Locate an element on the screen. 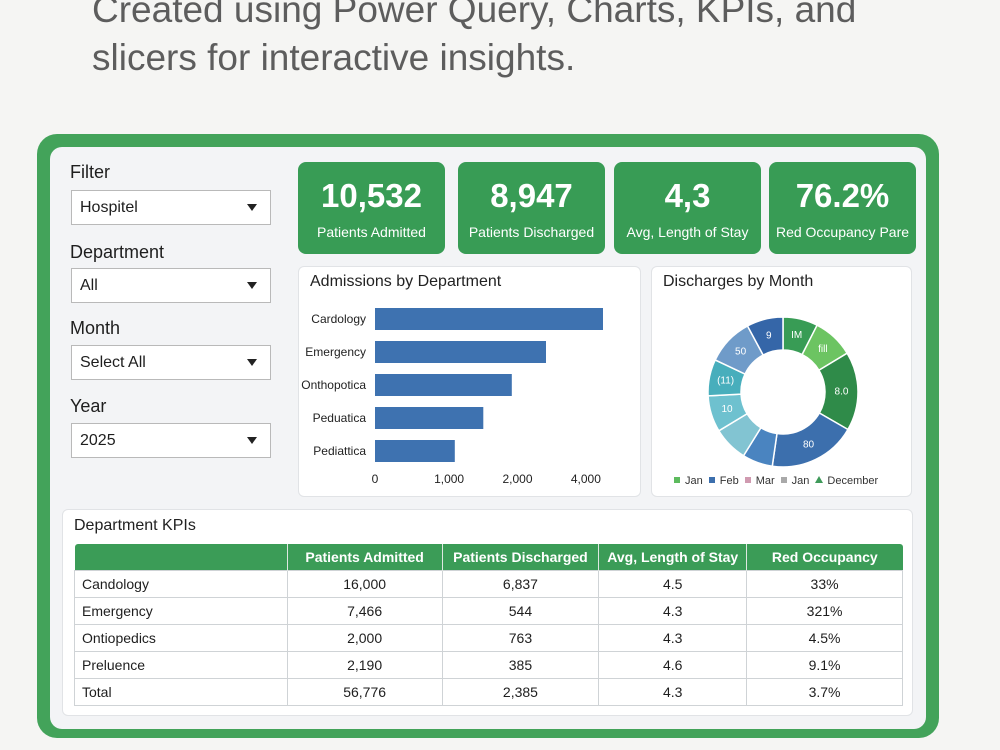 The height and width of the screenshot is (750, 1000). table-cell-department: Emergency is located at coordinates (181, 611).